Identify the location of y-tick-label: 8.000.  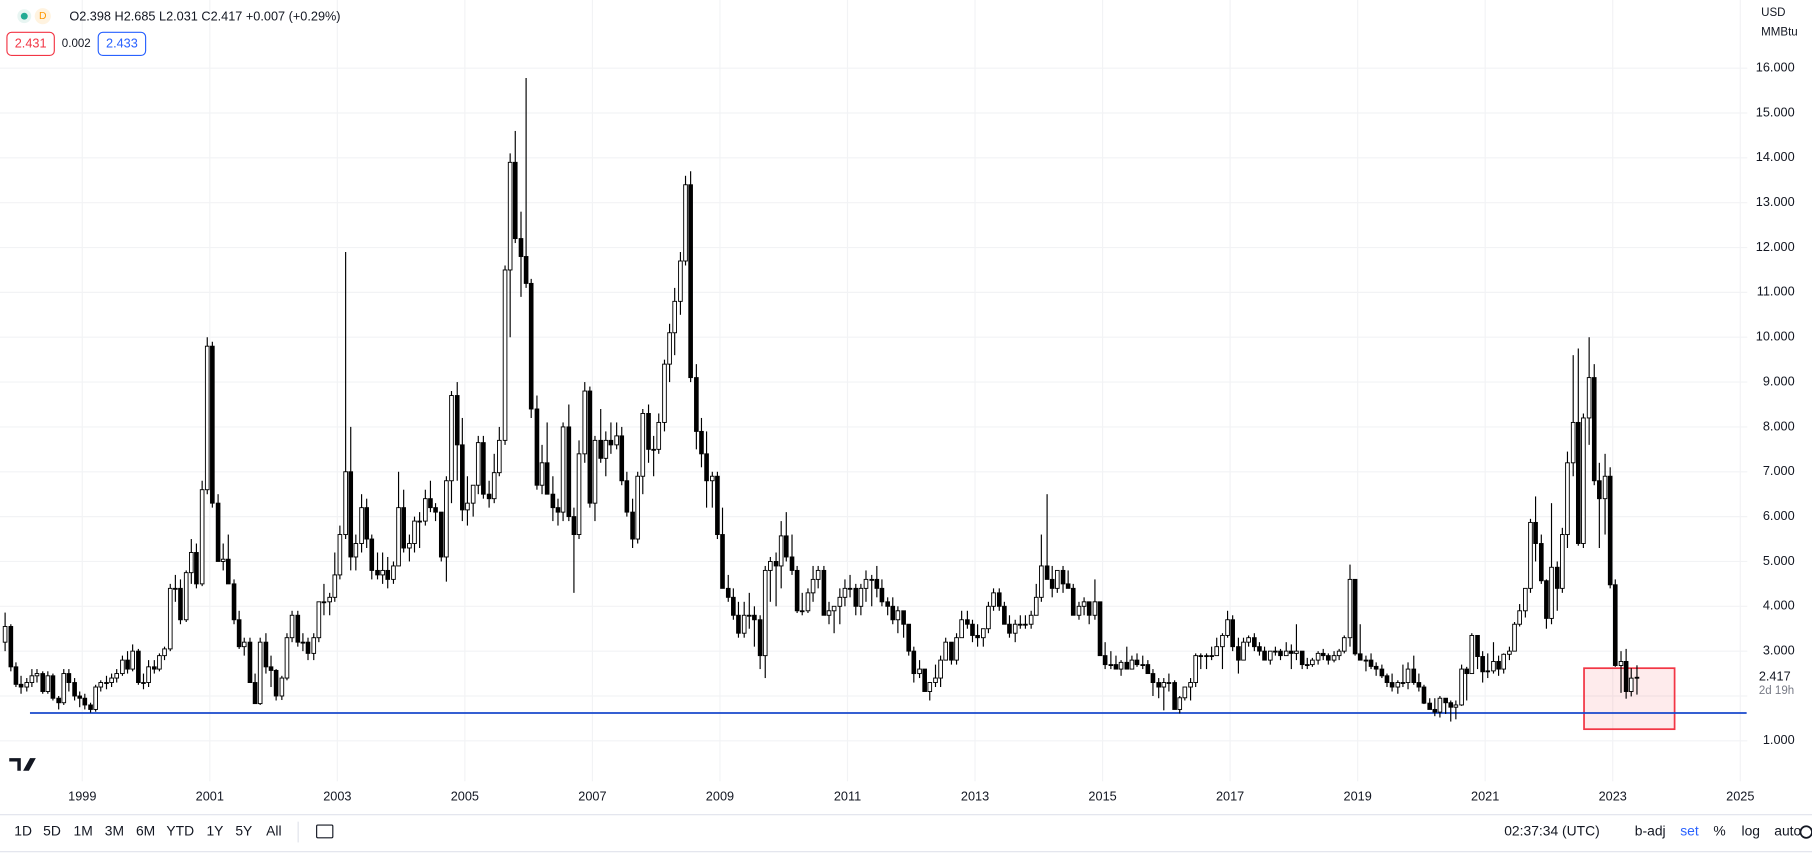
(1779, 425).